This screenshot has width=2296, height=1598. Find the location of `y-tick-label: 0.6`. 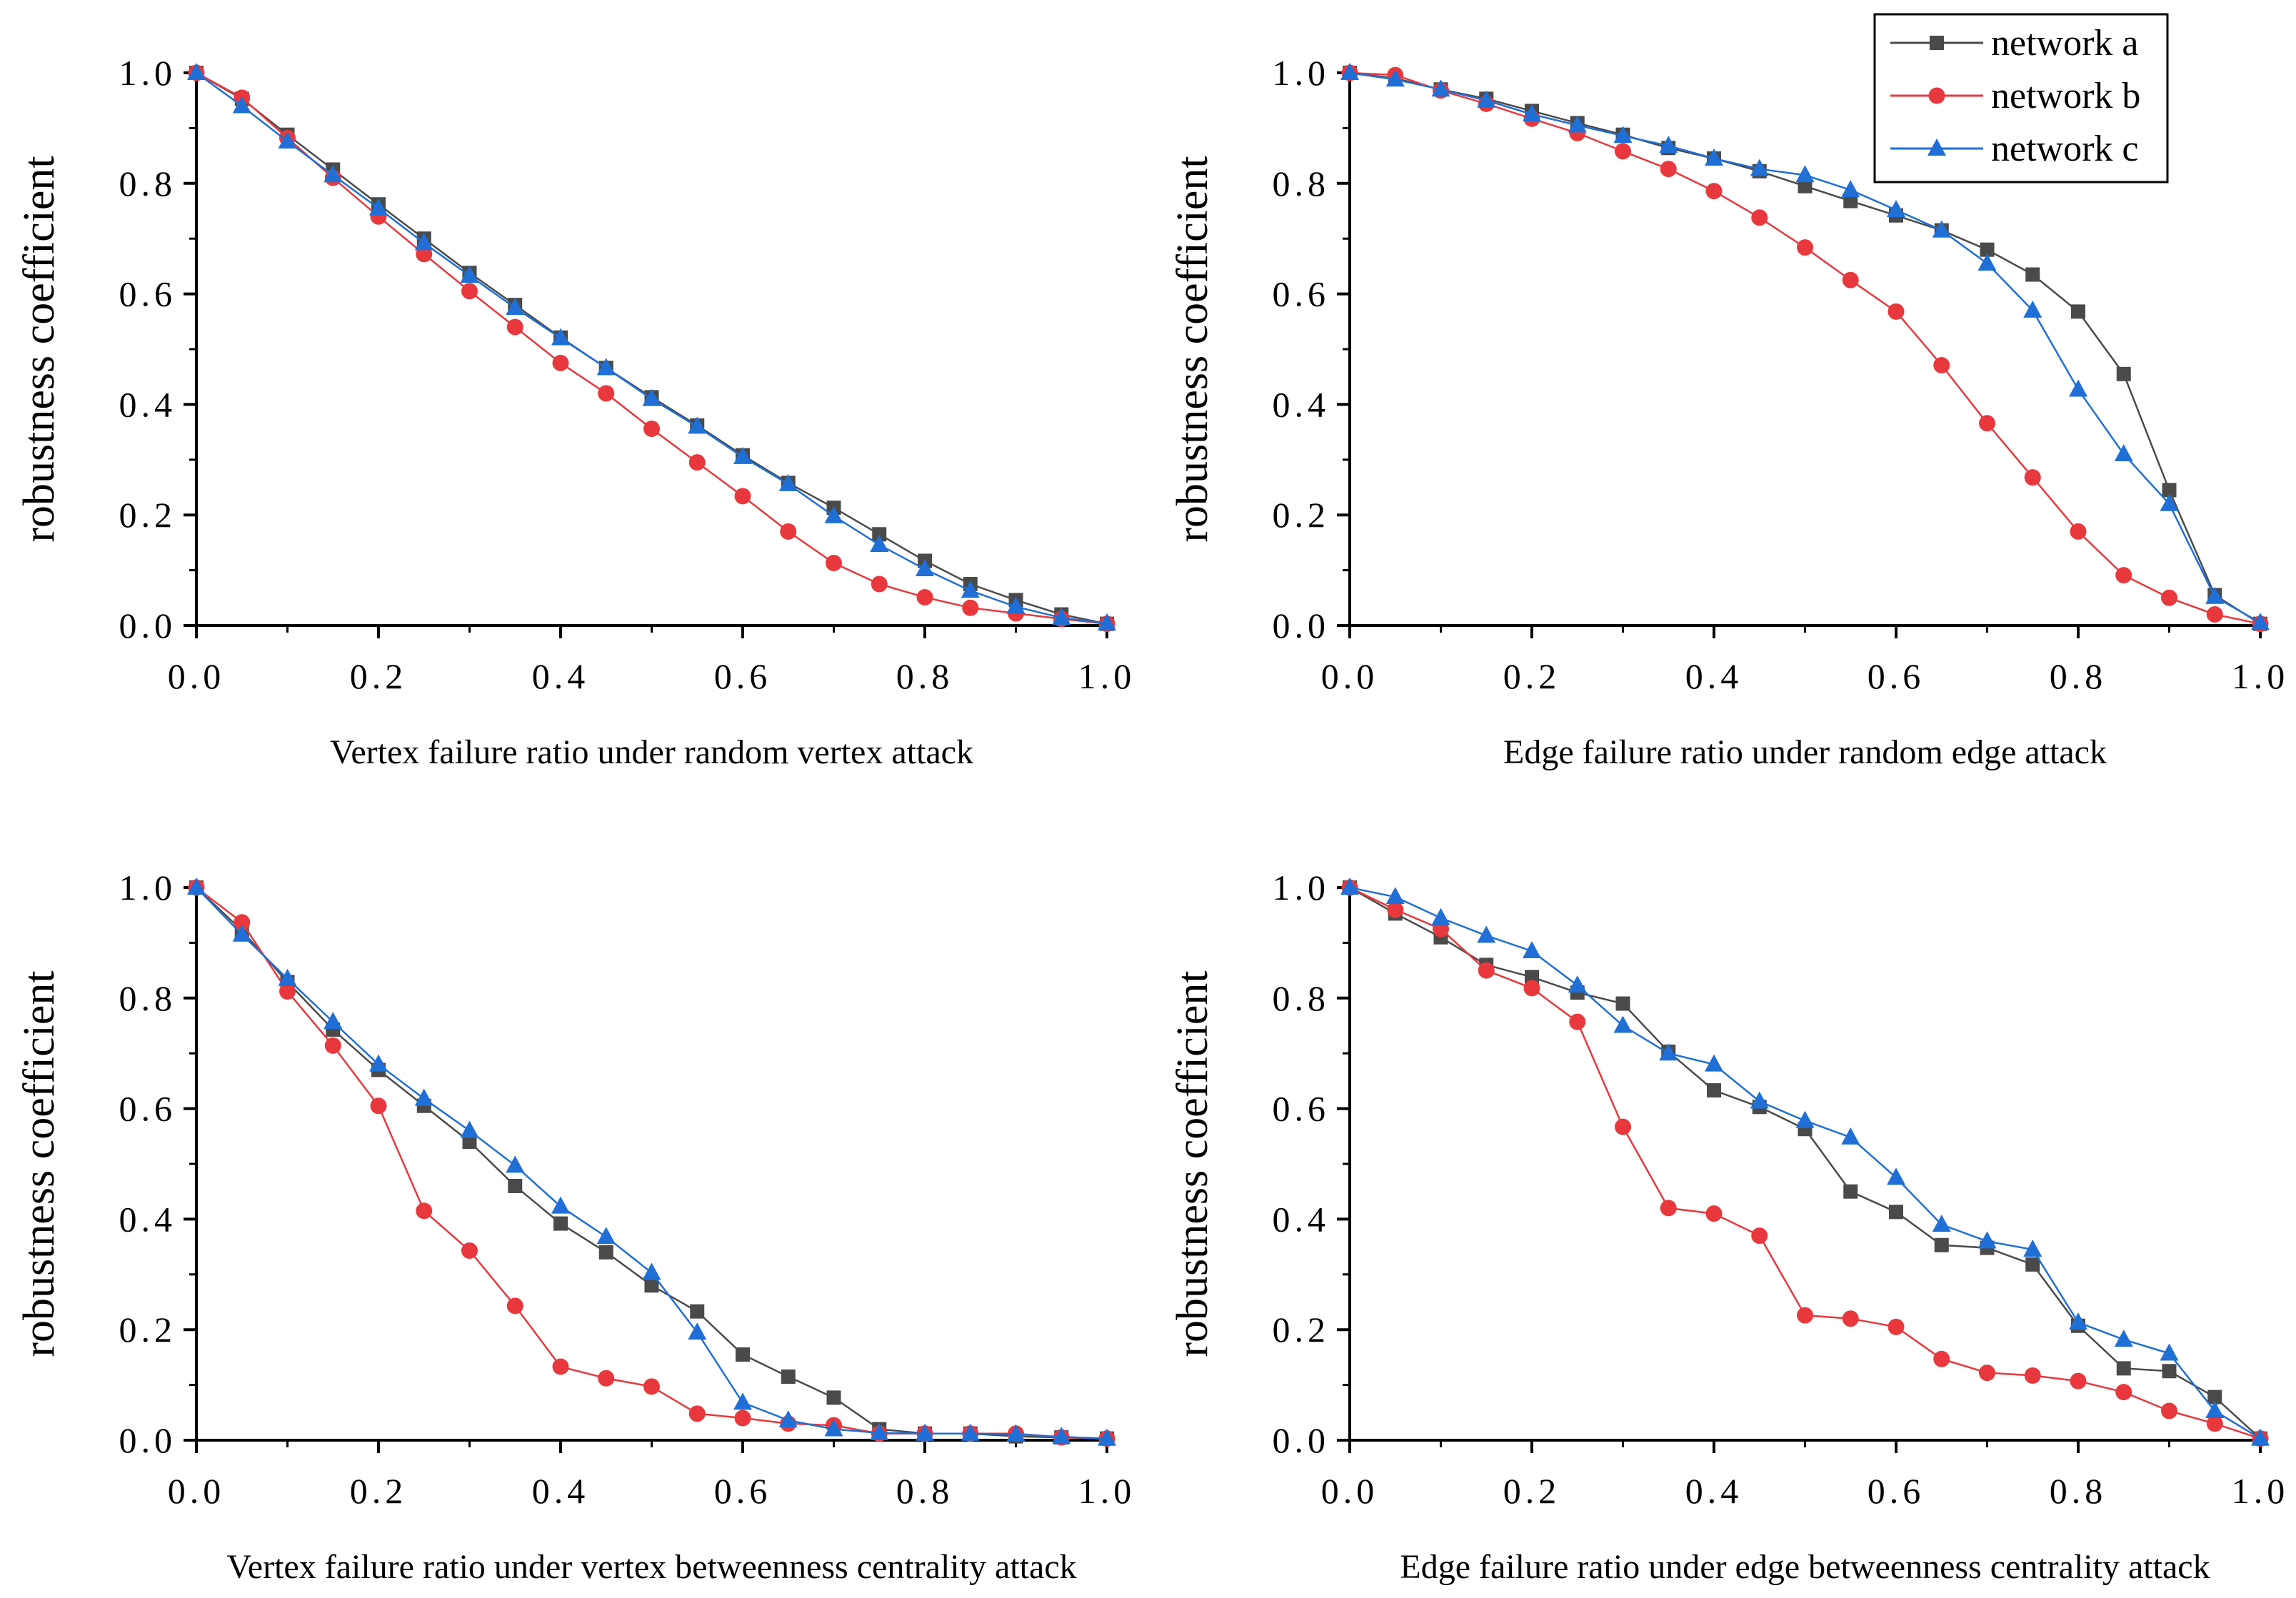

y-tick-label: 0.6 is located at coordinates (1301, 1109).